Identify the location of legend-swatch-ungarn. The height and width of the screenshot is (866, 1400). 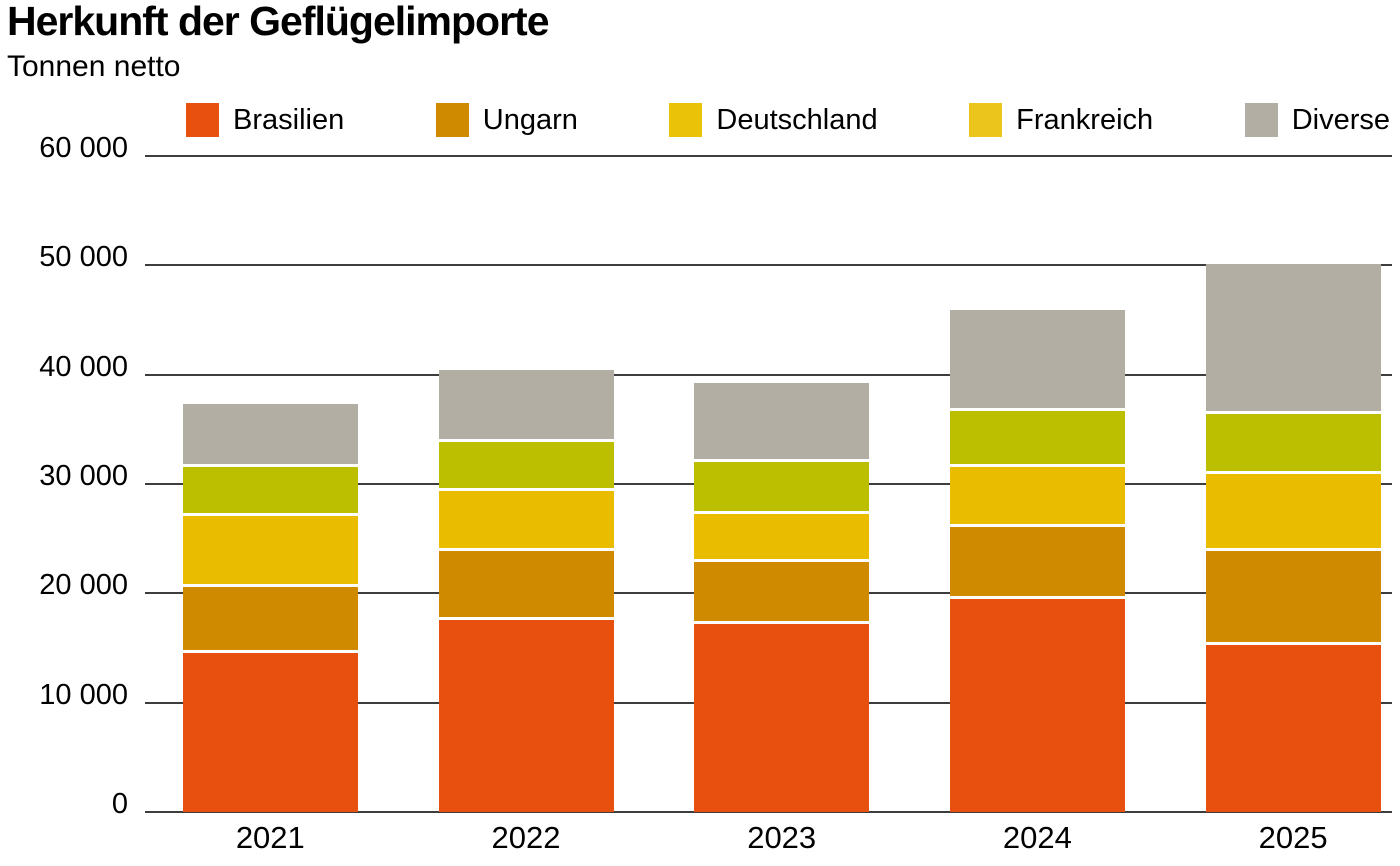
(452, 120).